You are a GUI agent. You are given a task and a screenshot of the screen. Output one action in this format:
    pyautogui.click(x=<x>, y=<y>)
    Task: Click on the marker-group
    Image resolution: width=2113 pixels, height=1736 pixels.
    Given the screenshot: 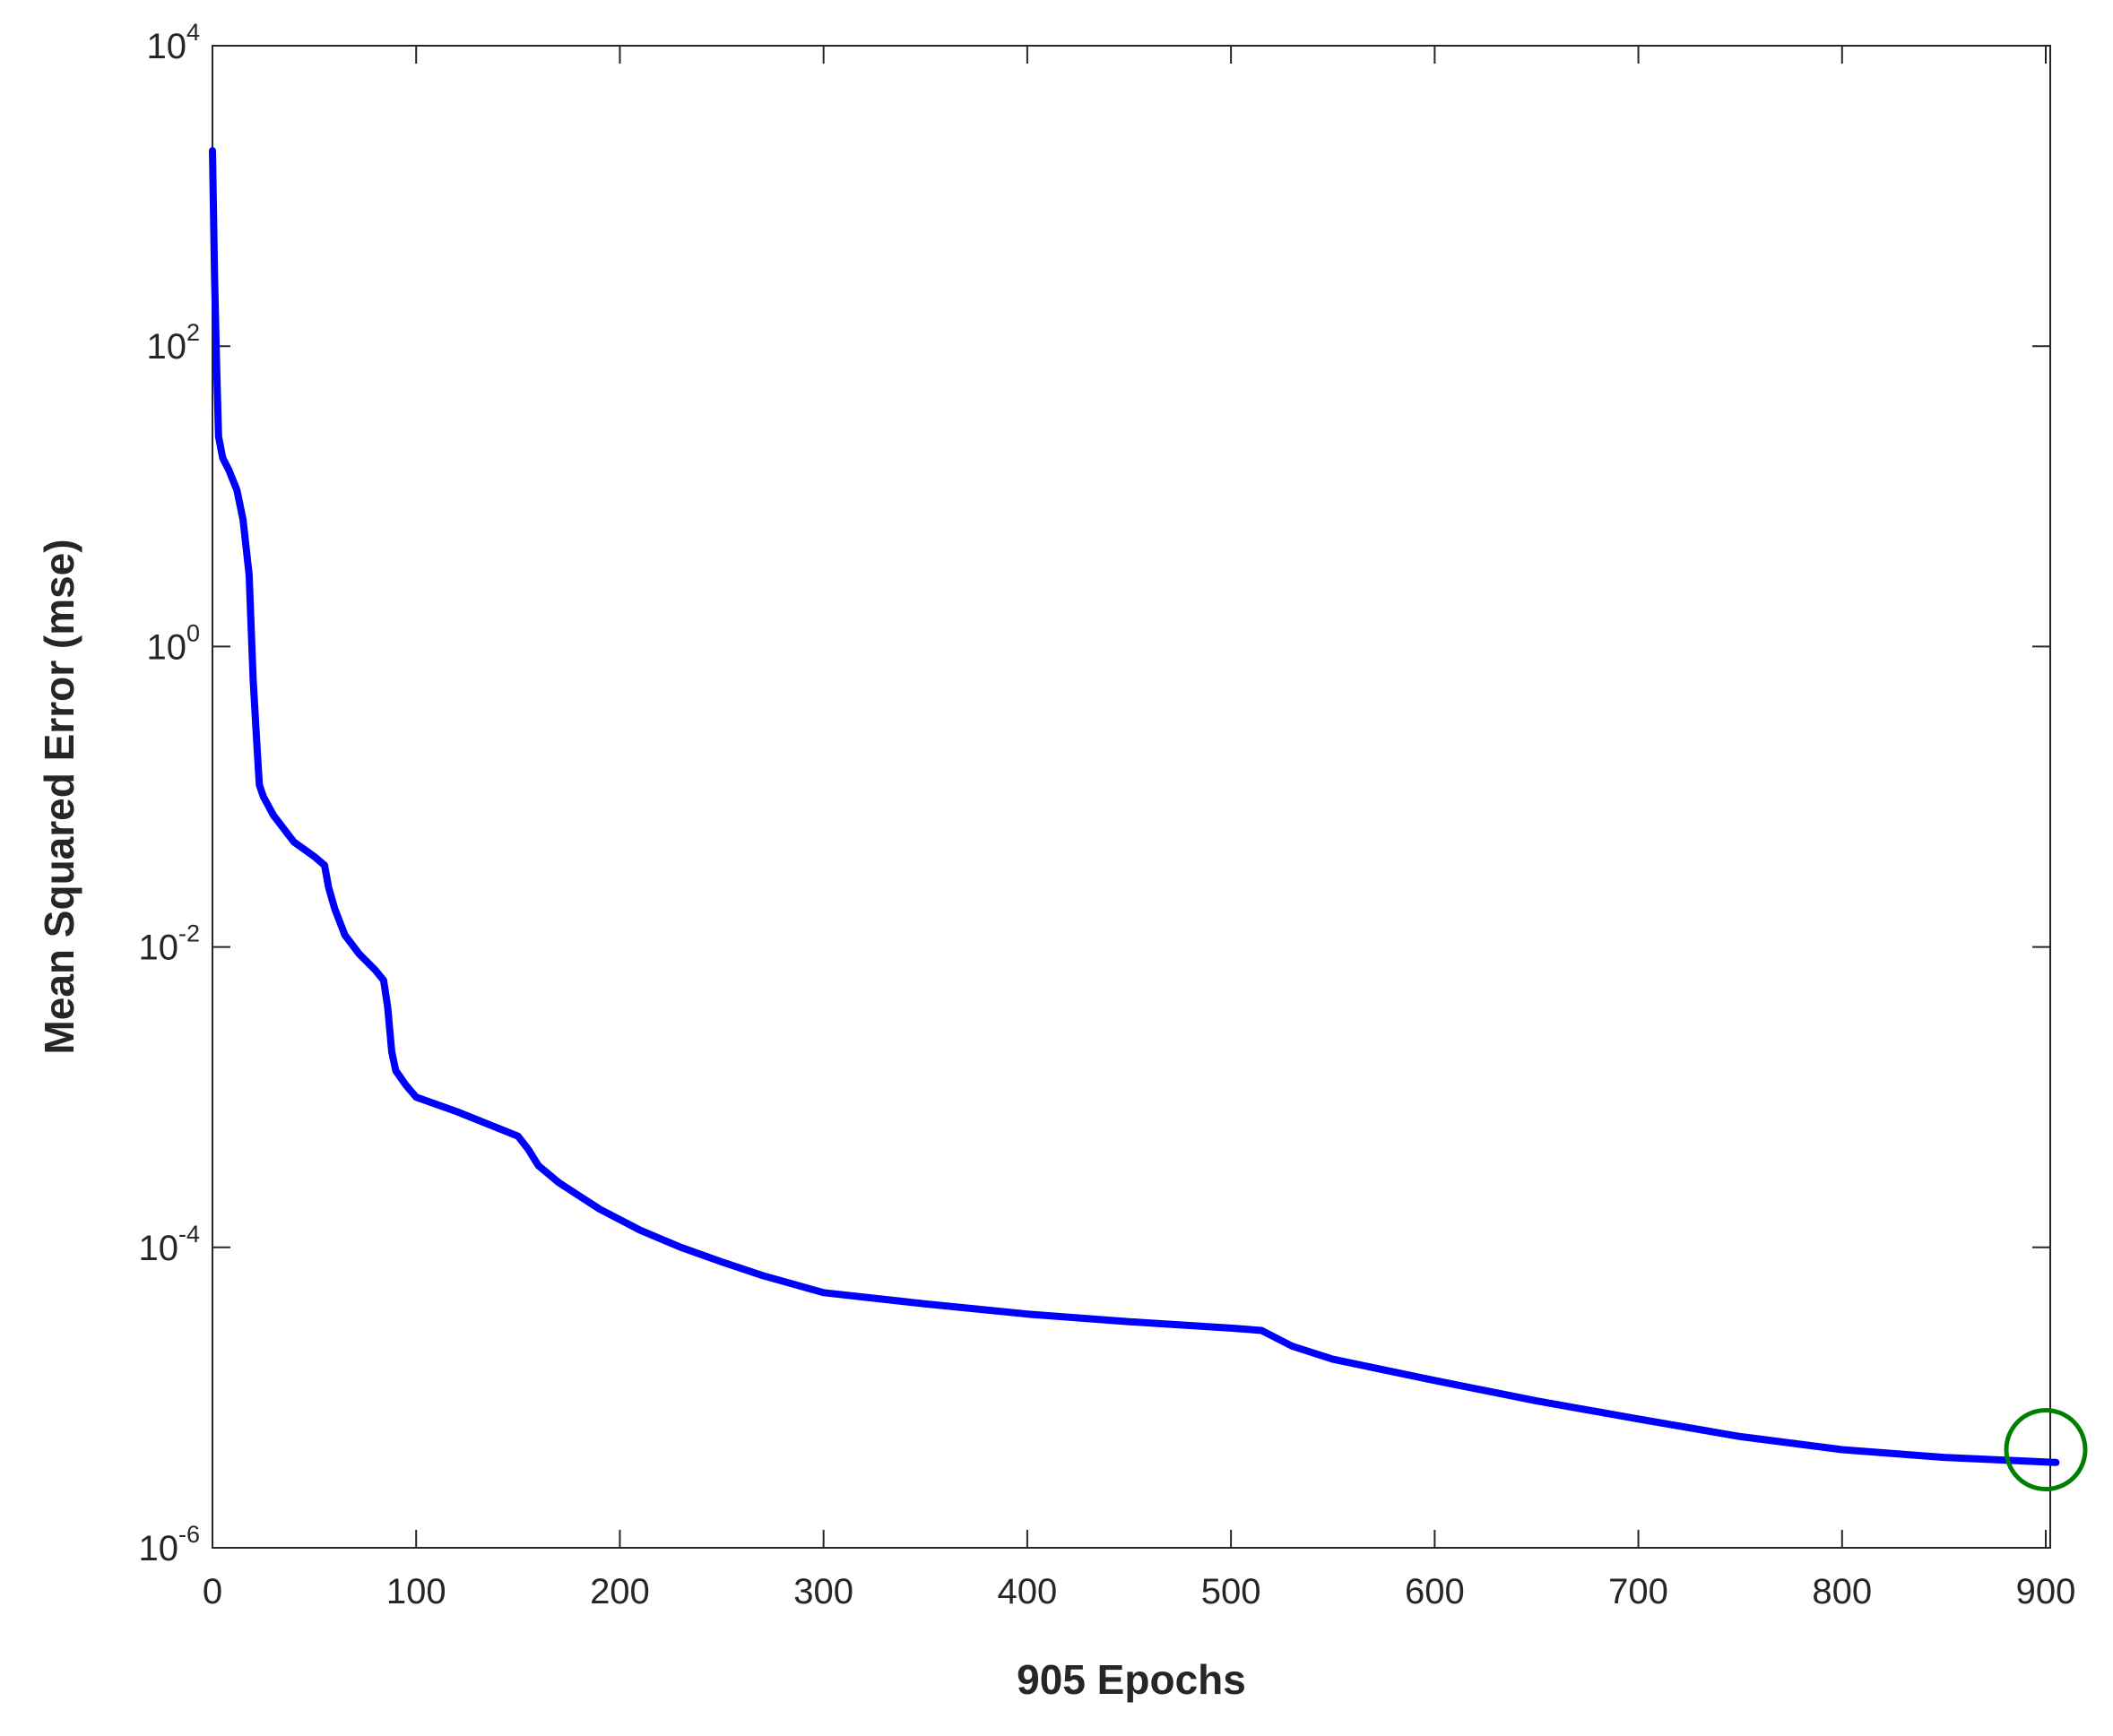 What is the action you would take?
    pyautogui.click(x=2046, y=1450)
    